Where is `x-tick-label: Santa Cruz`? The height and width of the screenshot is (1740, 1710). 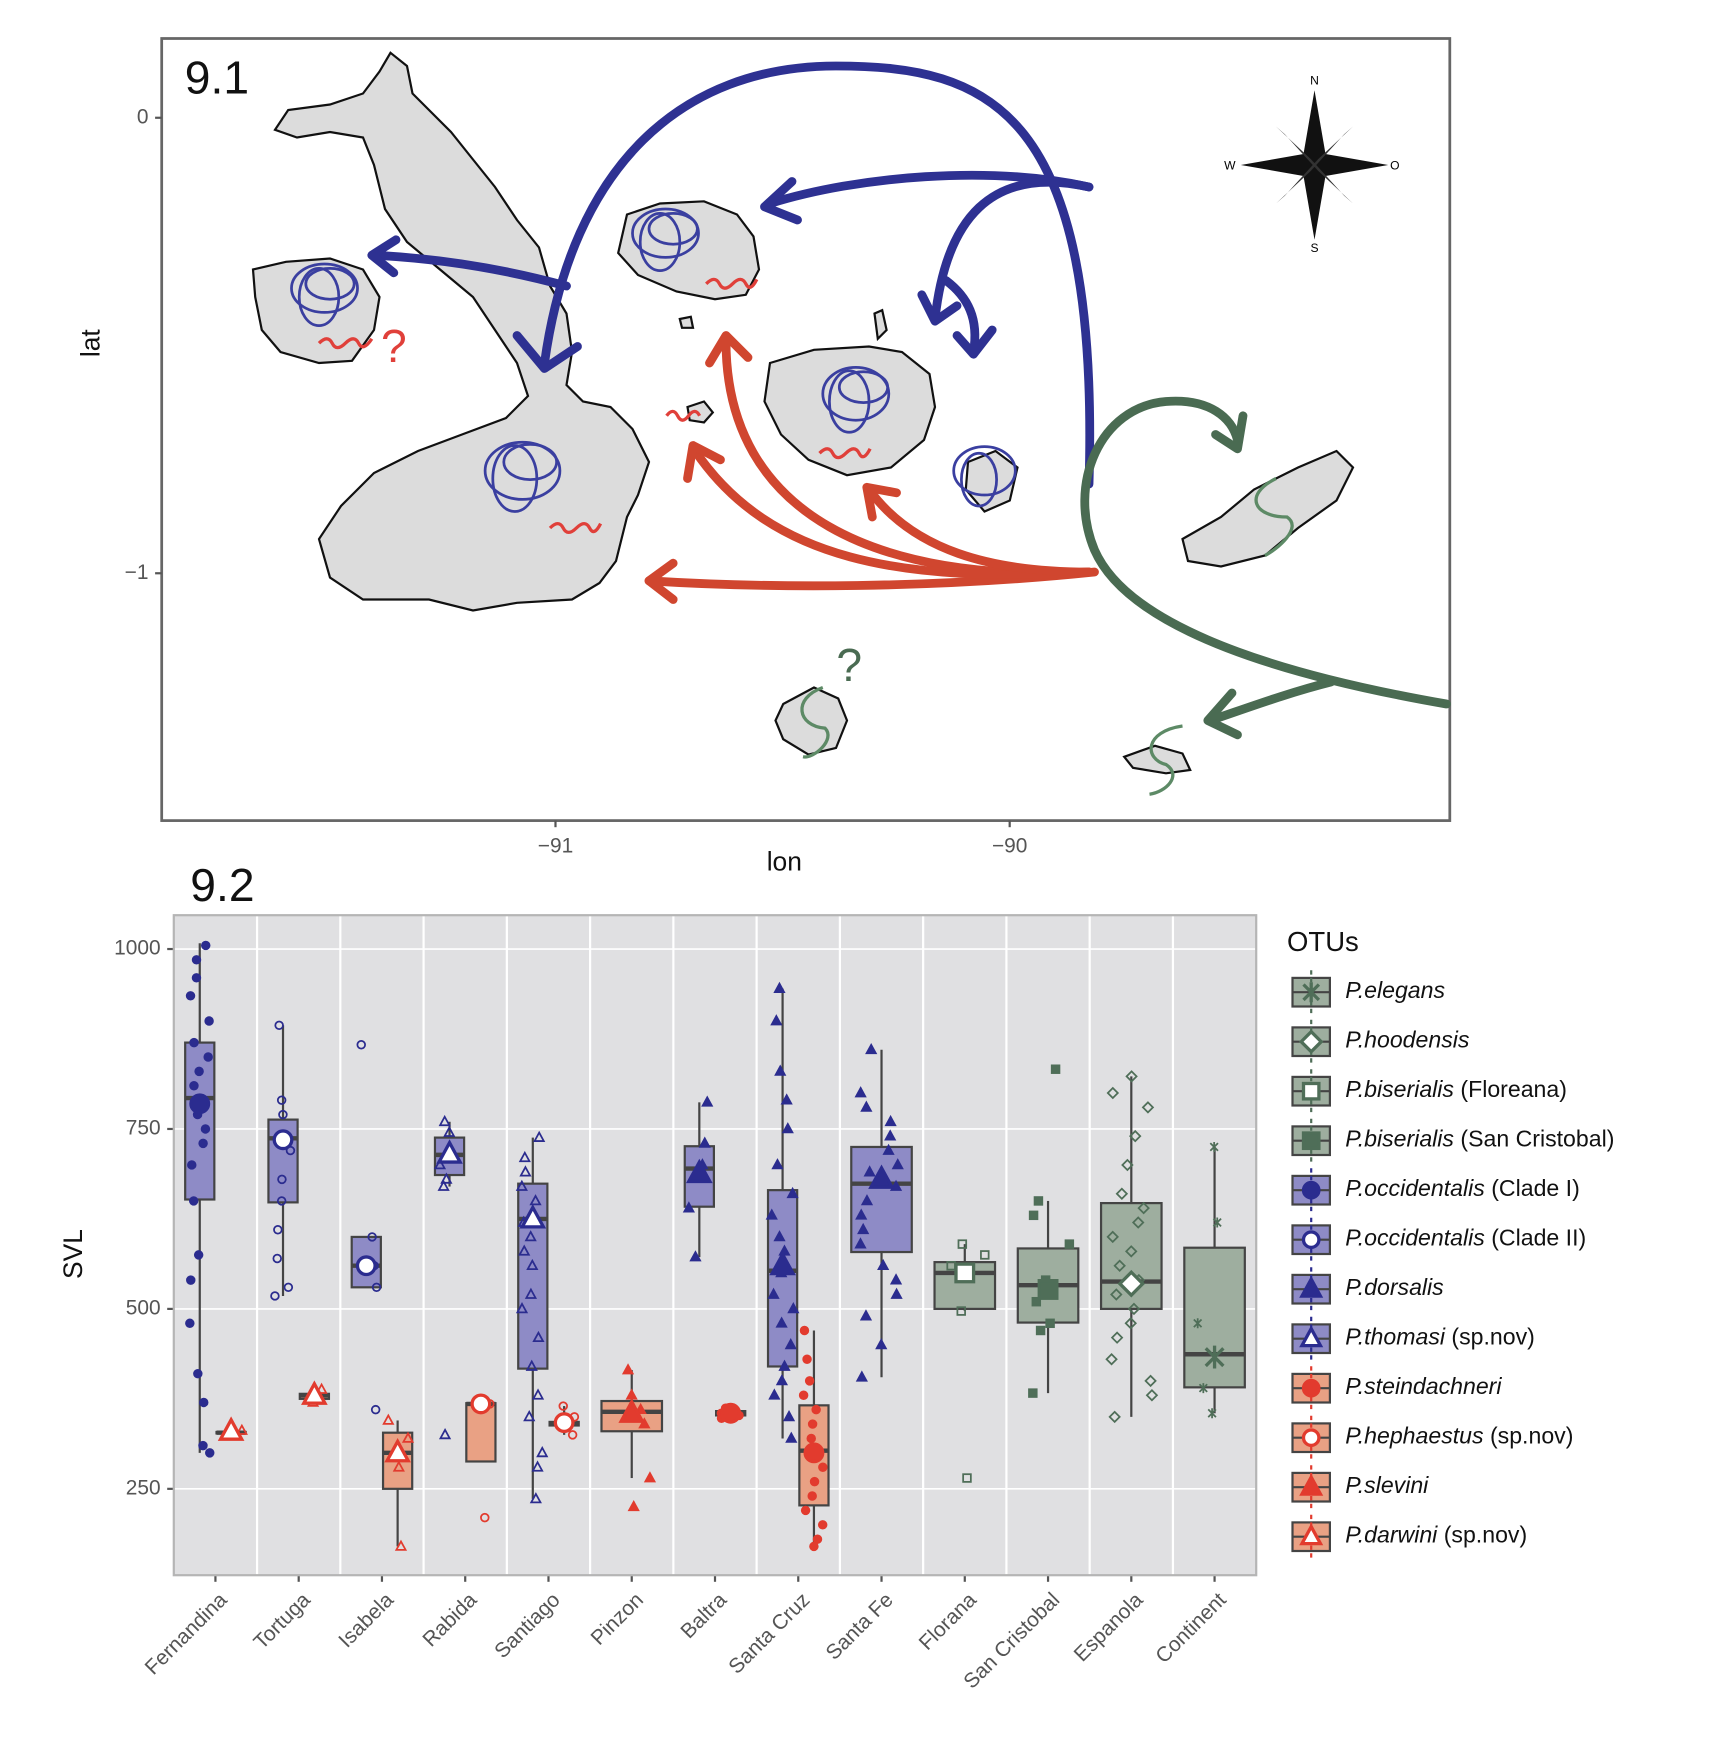 x-tick-label: Santa Cruz is located at coordinates (769, 1633).